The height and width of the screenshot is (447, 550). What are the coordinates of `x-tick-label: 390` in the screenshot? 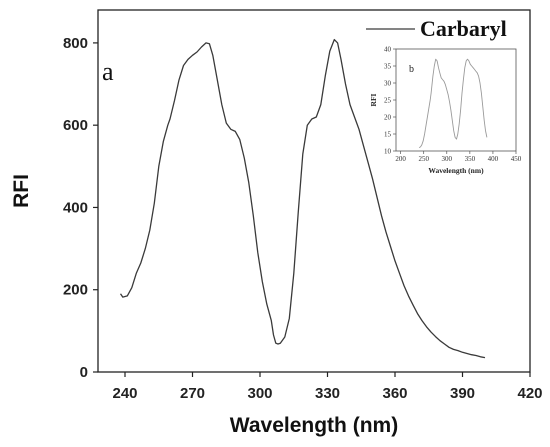 It's located at (462, 393).